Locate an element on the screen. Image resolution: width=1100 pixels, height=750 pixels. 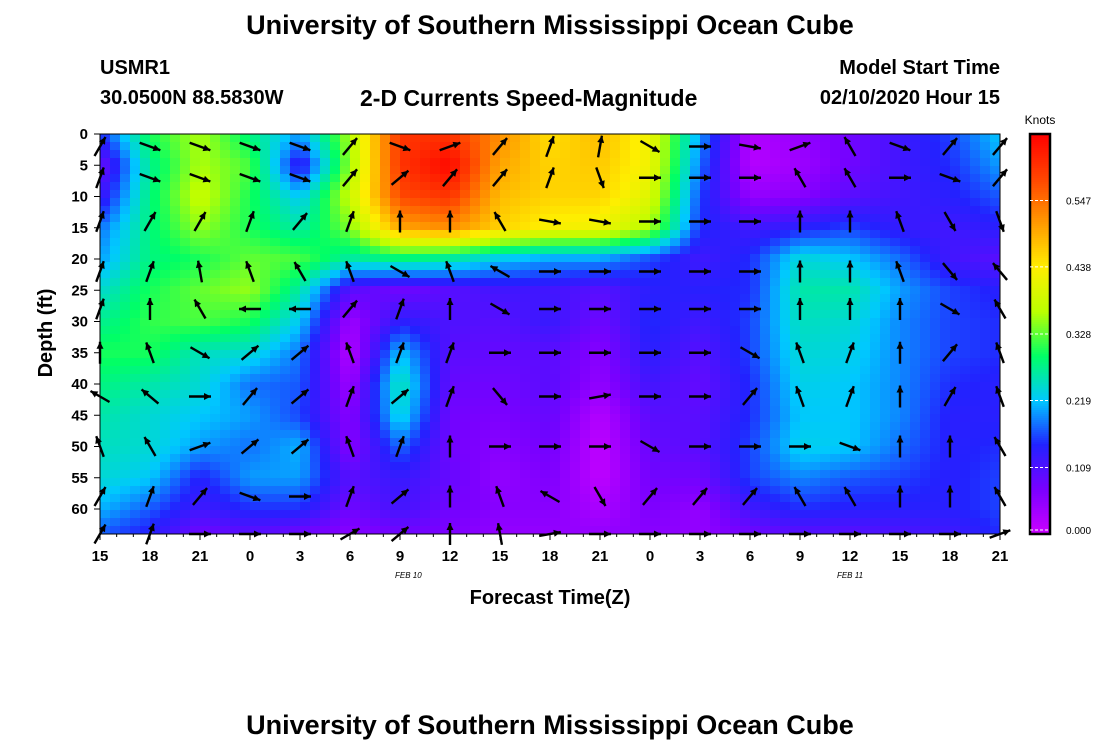
station-location: 30.0500N 88.5830W is located at coordinates (192, 98).